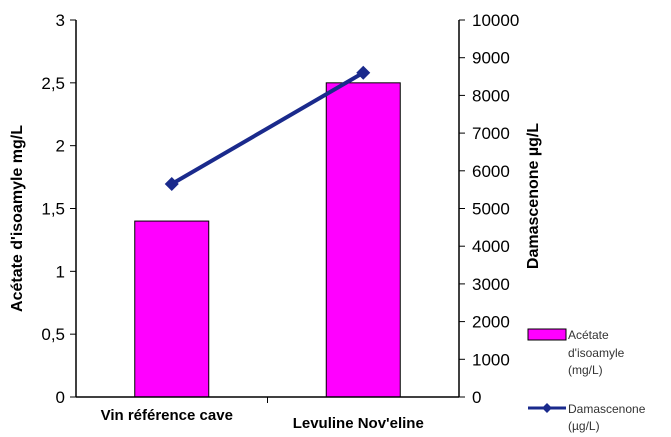  Describe the element at coordinates (495, 20) in the screenshot. I see `right-tick-label: 10000` at that location.